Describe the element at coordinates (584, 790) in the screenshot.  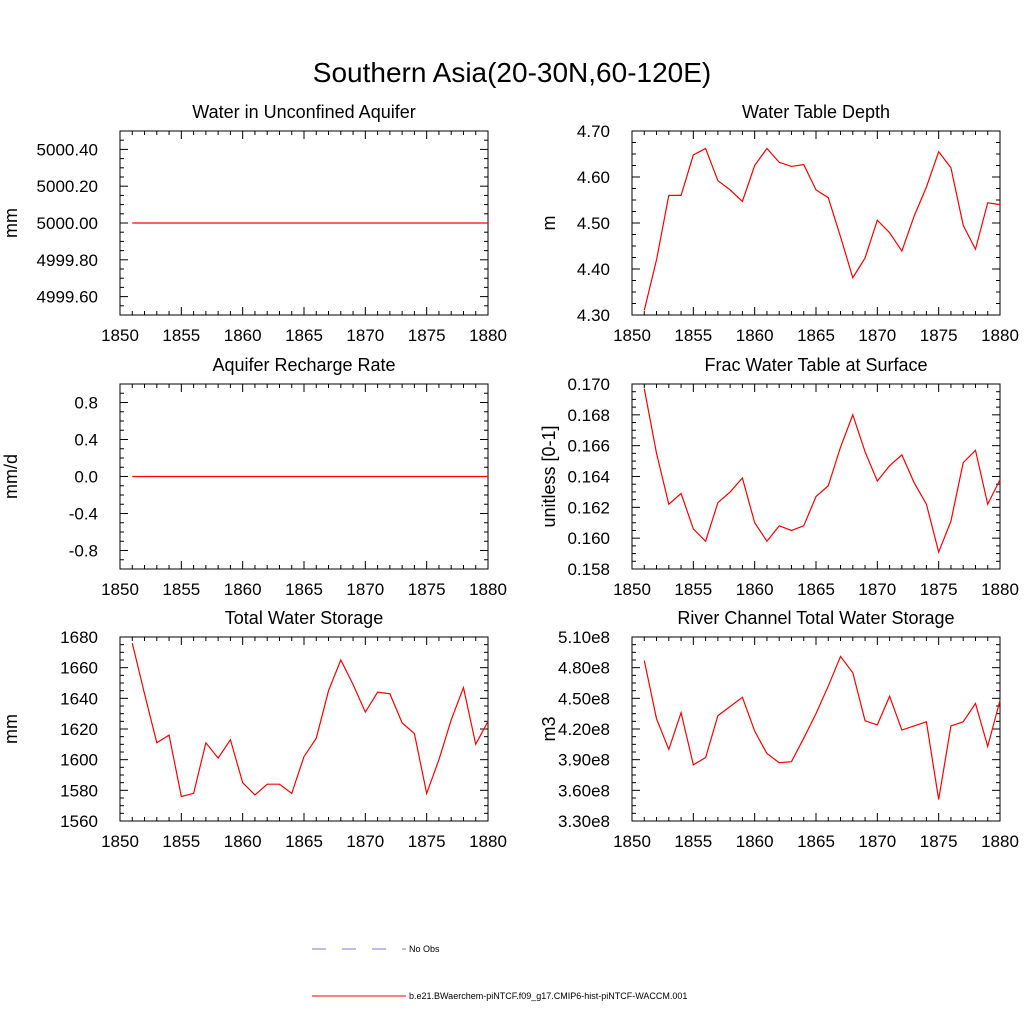
I see `y-tick-label: 3.60e8` at that location.